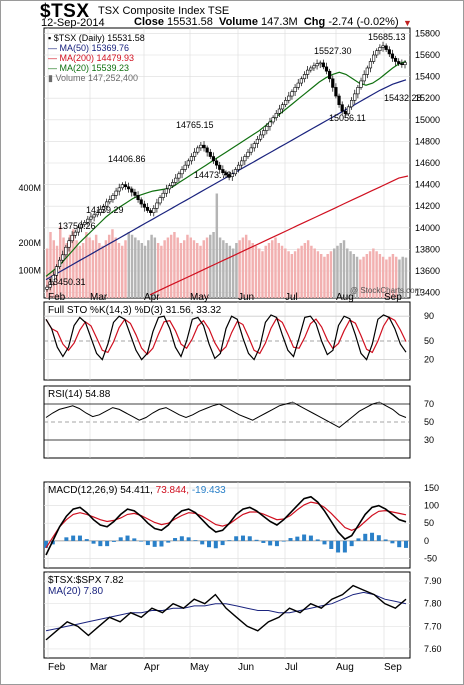 Image resolution: width=464 pixels, height=685 pixels. What do you see at coordinates (88, 68) in the screenshot?
I see `main-legend-entry: — MA(20) 15539.23` at bounding box center [88, 68].